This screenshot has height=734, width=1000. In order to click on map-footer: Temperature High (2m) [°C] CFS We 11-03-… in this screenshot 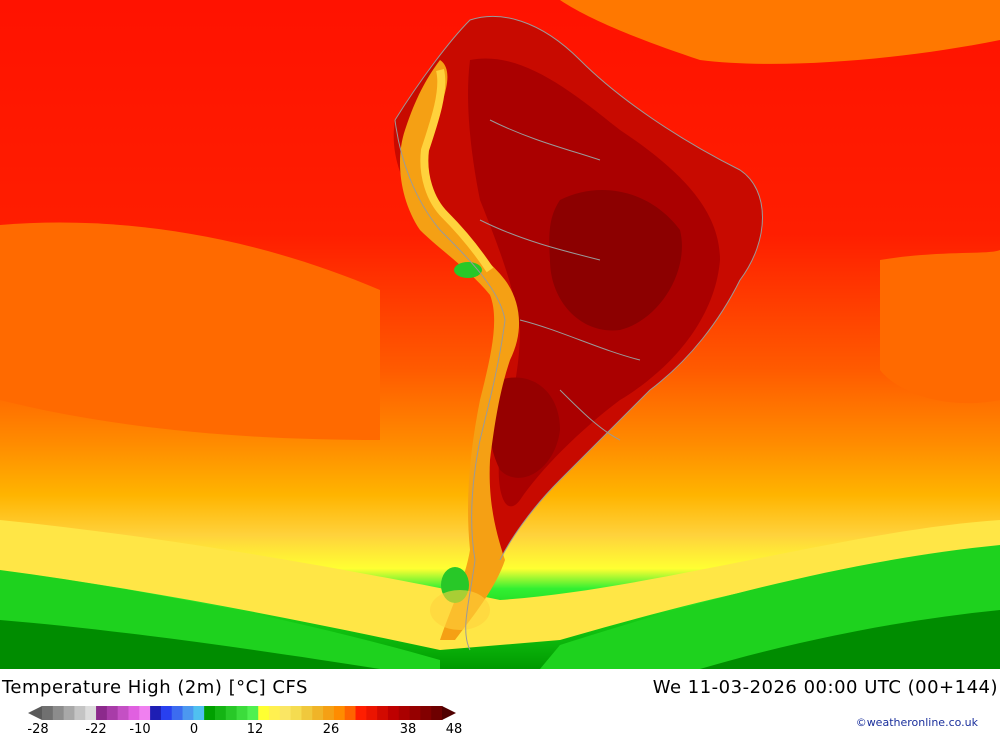, I will do `click(500, 701)`.